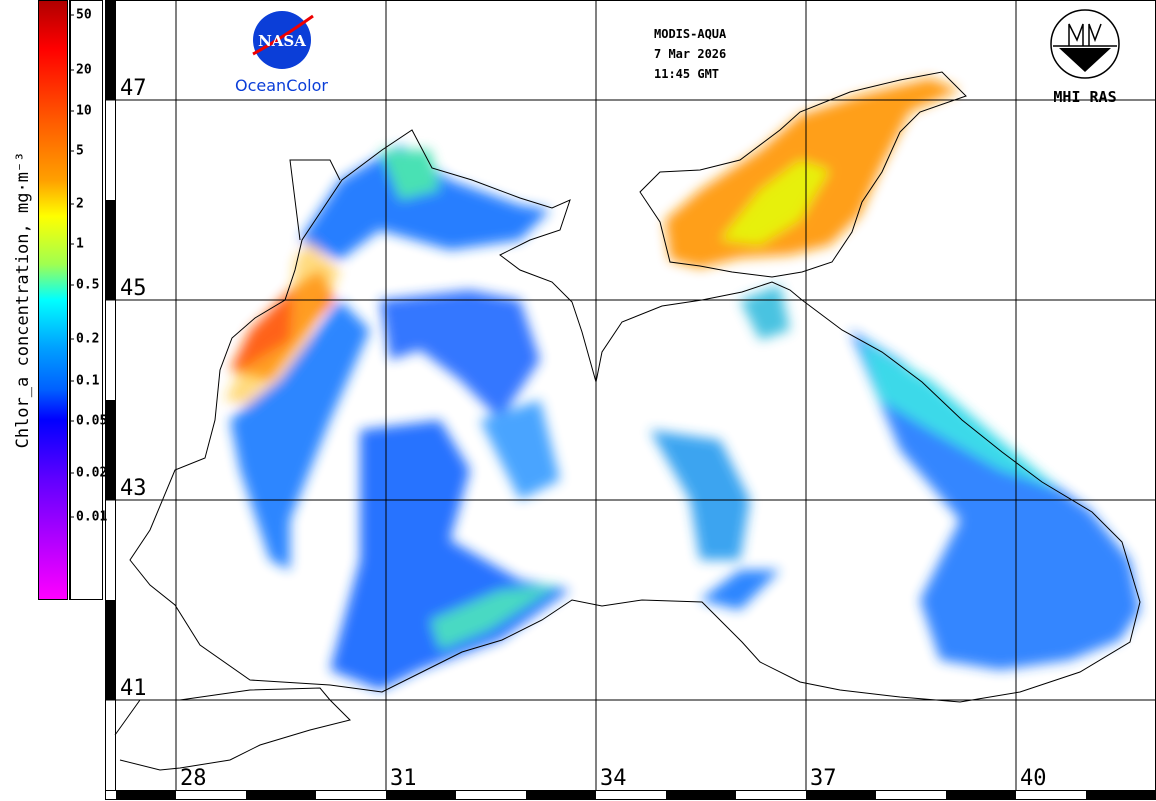 The width and height of the screenshot is (1156, 801). I want to click on lon-label: 28, so click(193, 778).